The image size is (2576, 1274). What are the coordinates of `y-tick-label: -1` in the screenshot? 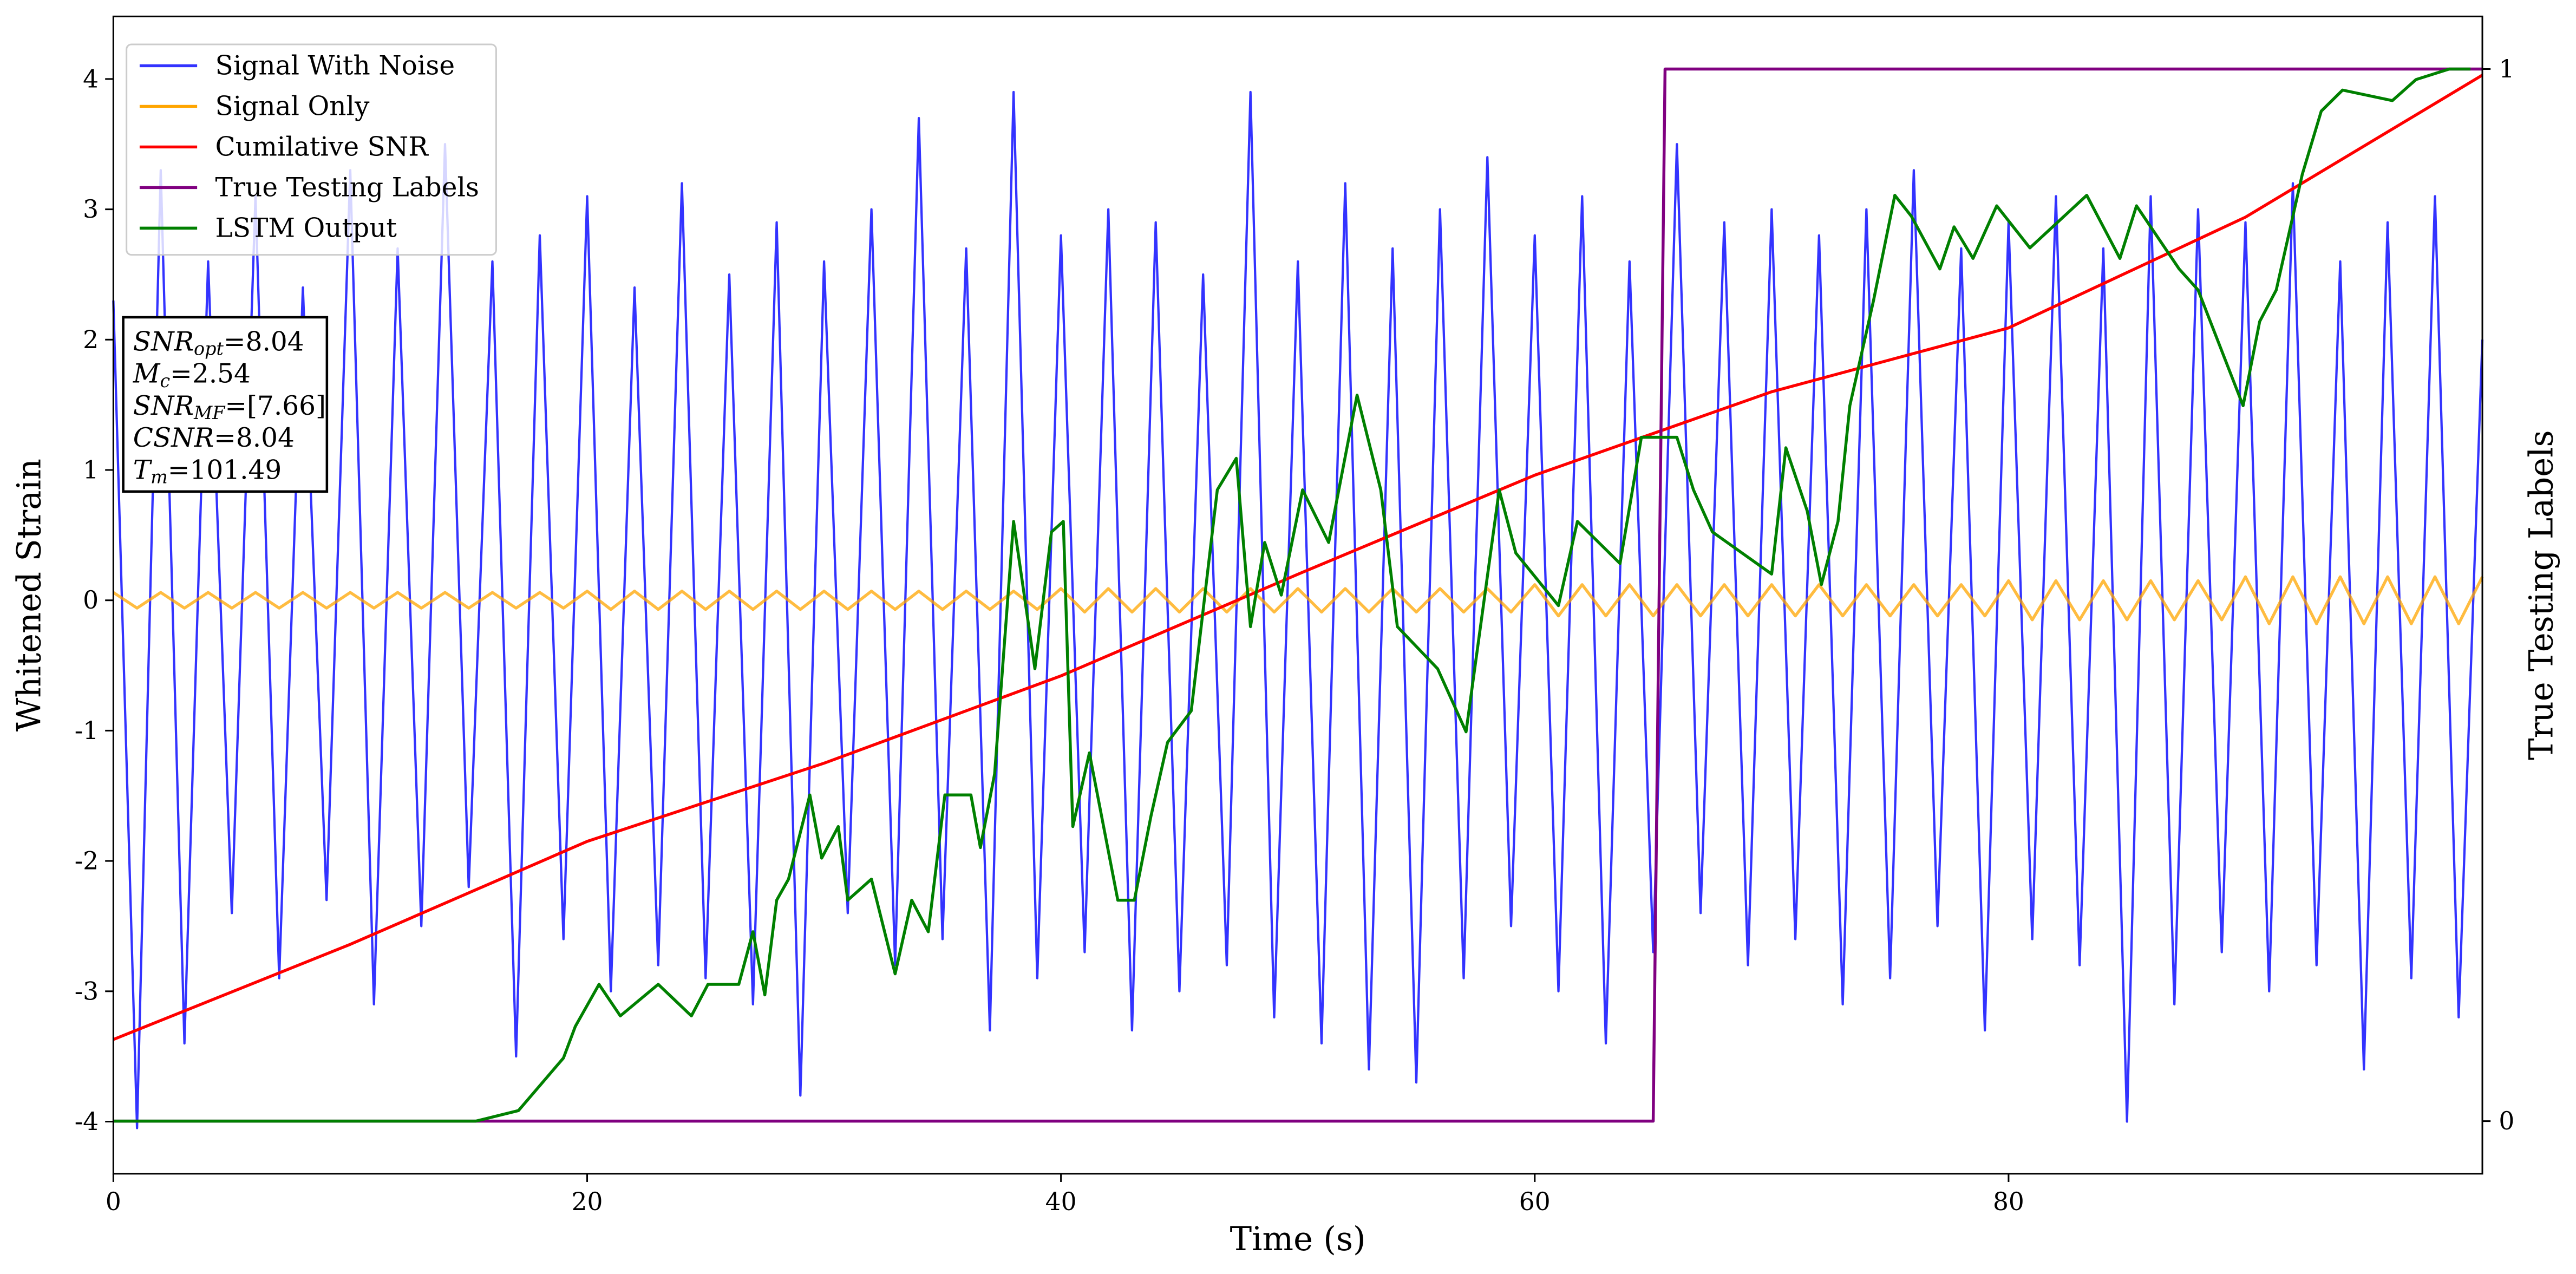 It's located at (87, 730).